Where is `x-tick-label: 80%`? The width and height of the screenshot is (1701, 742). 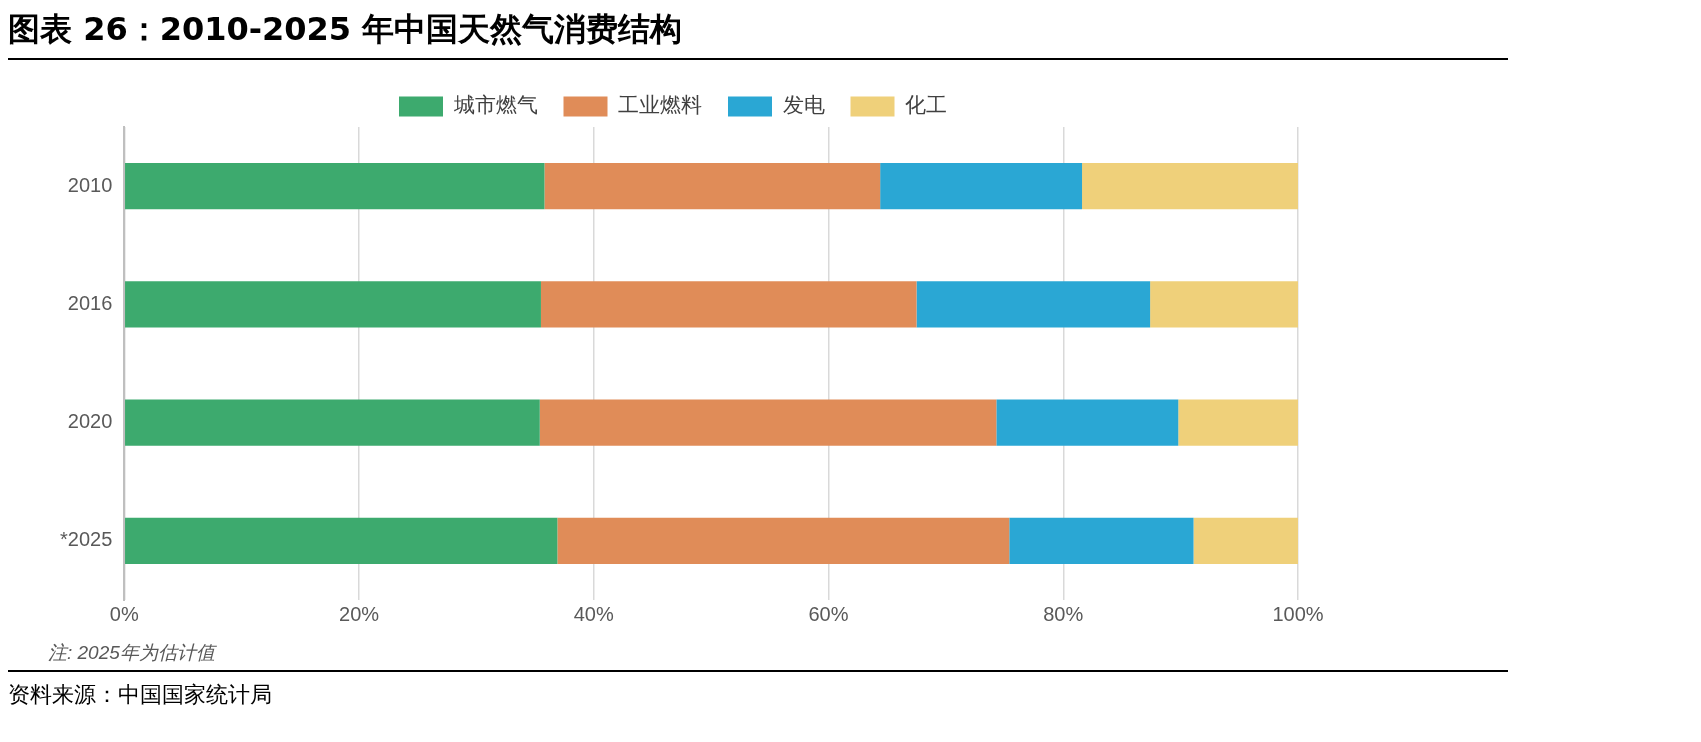
x-tick-label: 80% is located at coordinates (1063, 613).